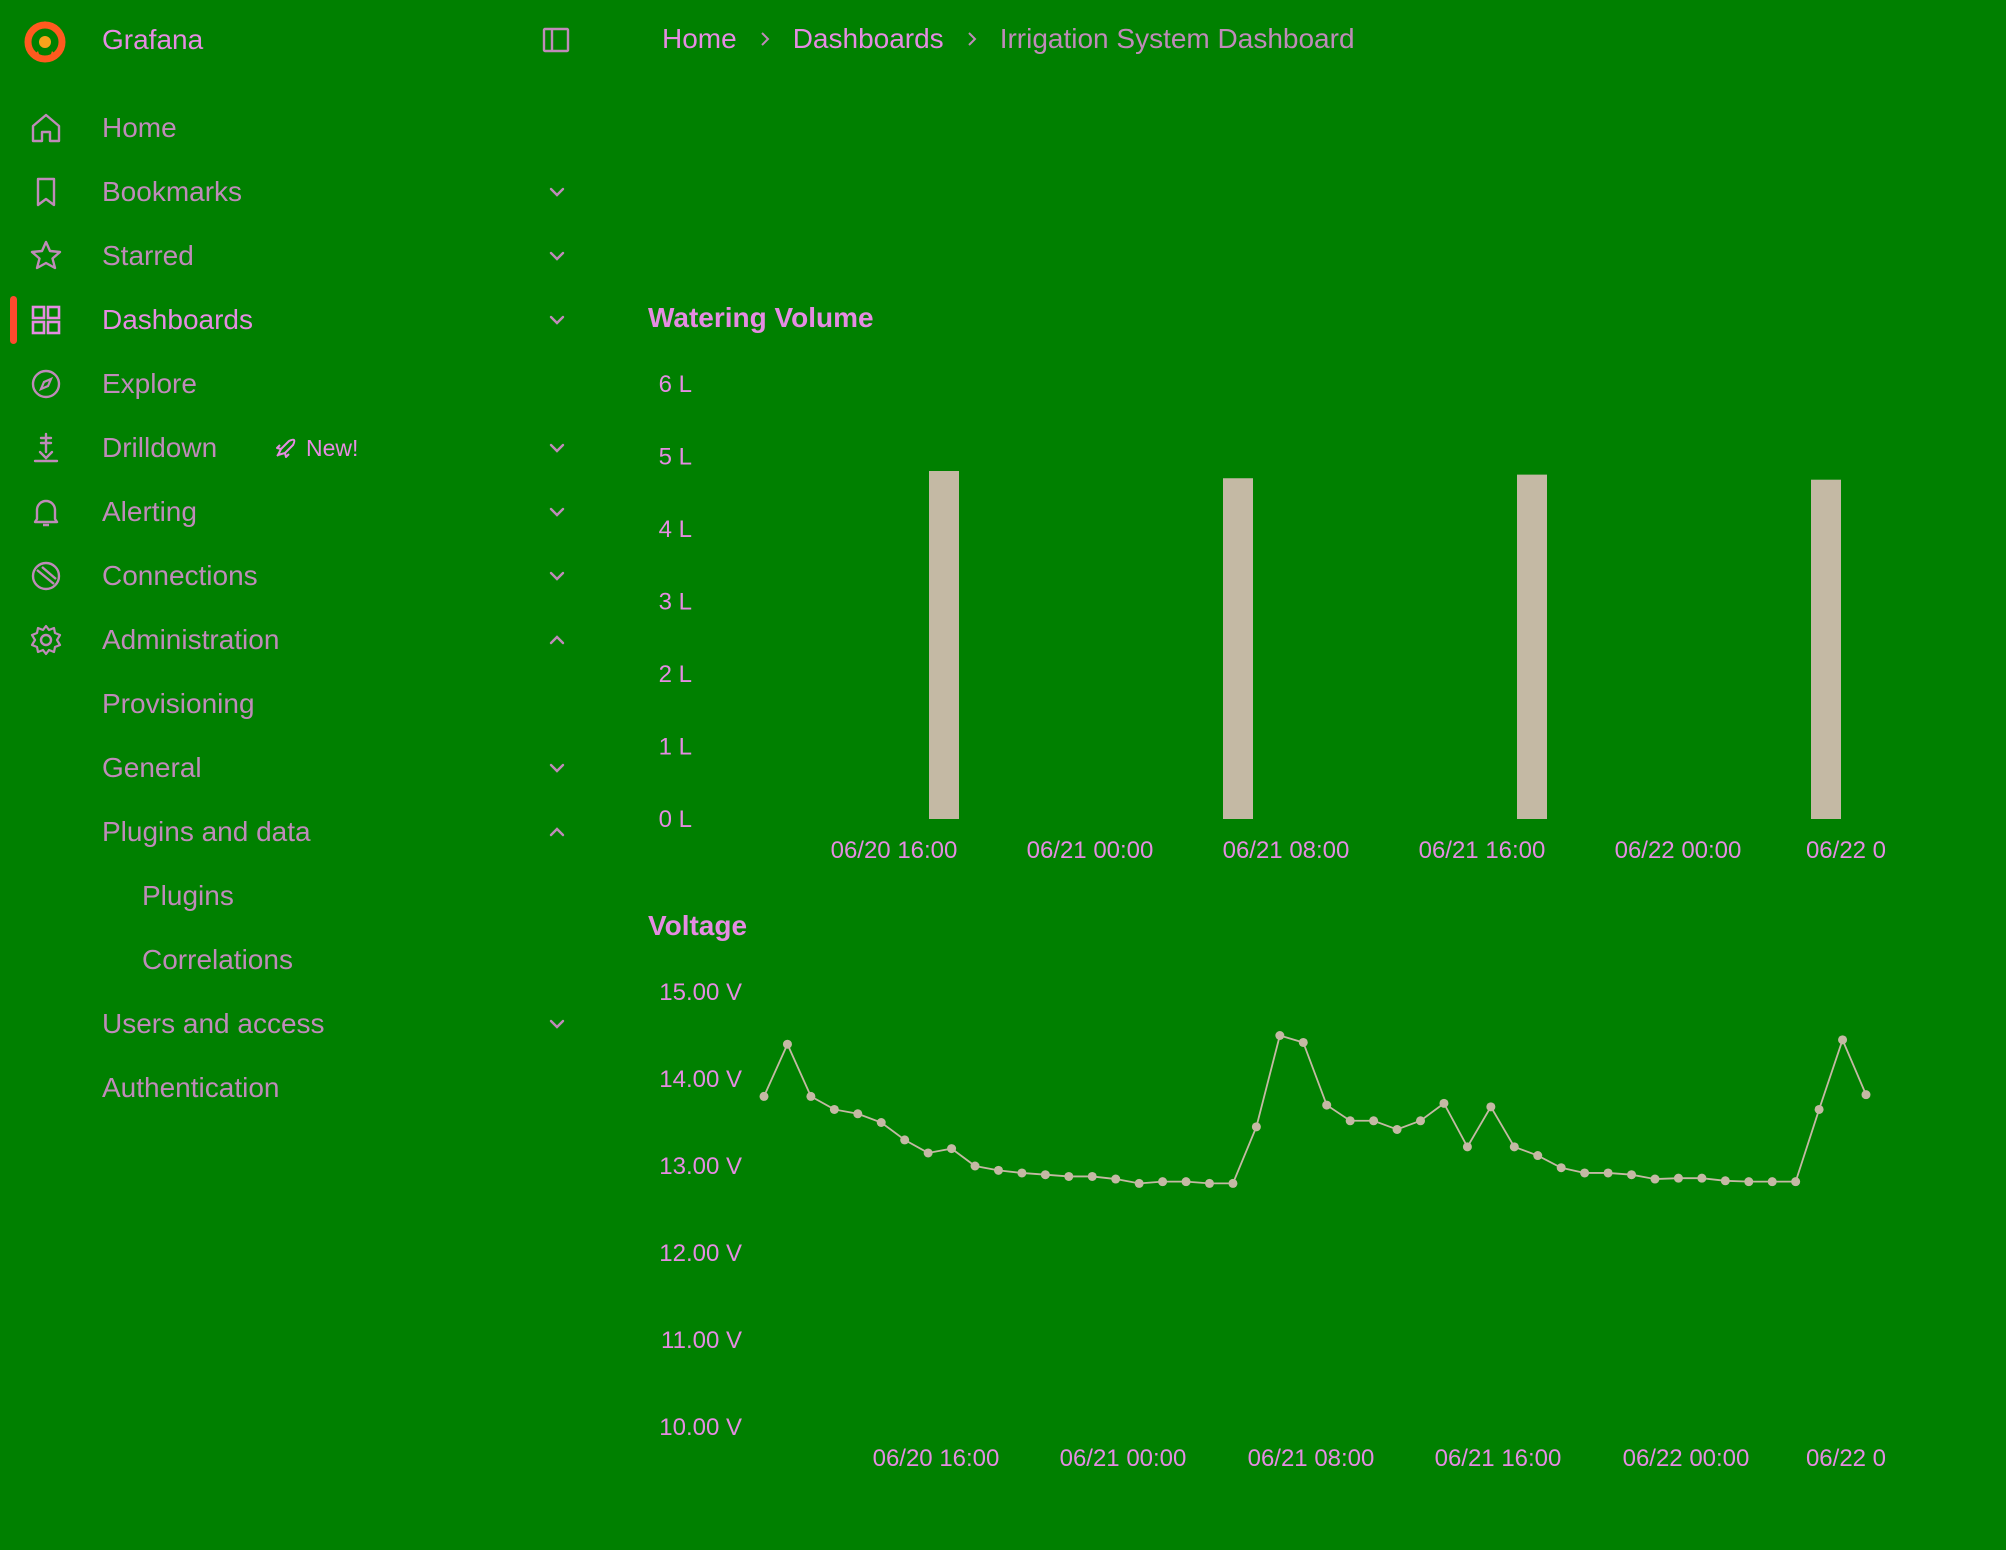 Image resolution: width=2006 pixels, height=1550 pixels. What do you see at coordinates (149, 383) in the screenshot?
I see `sidebar-item-label: Explore` at bounding box center [149, 383].